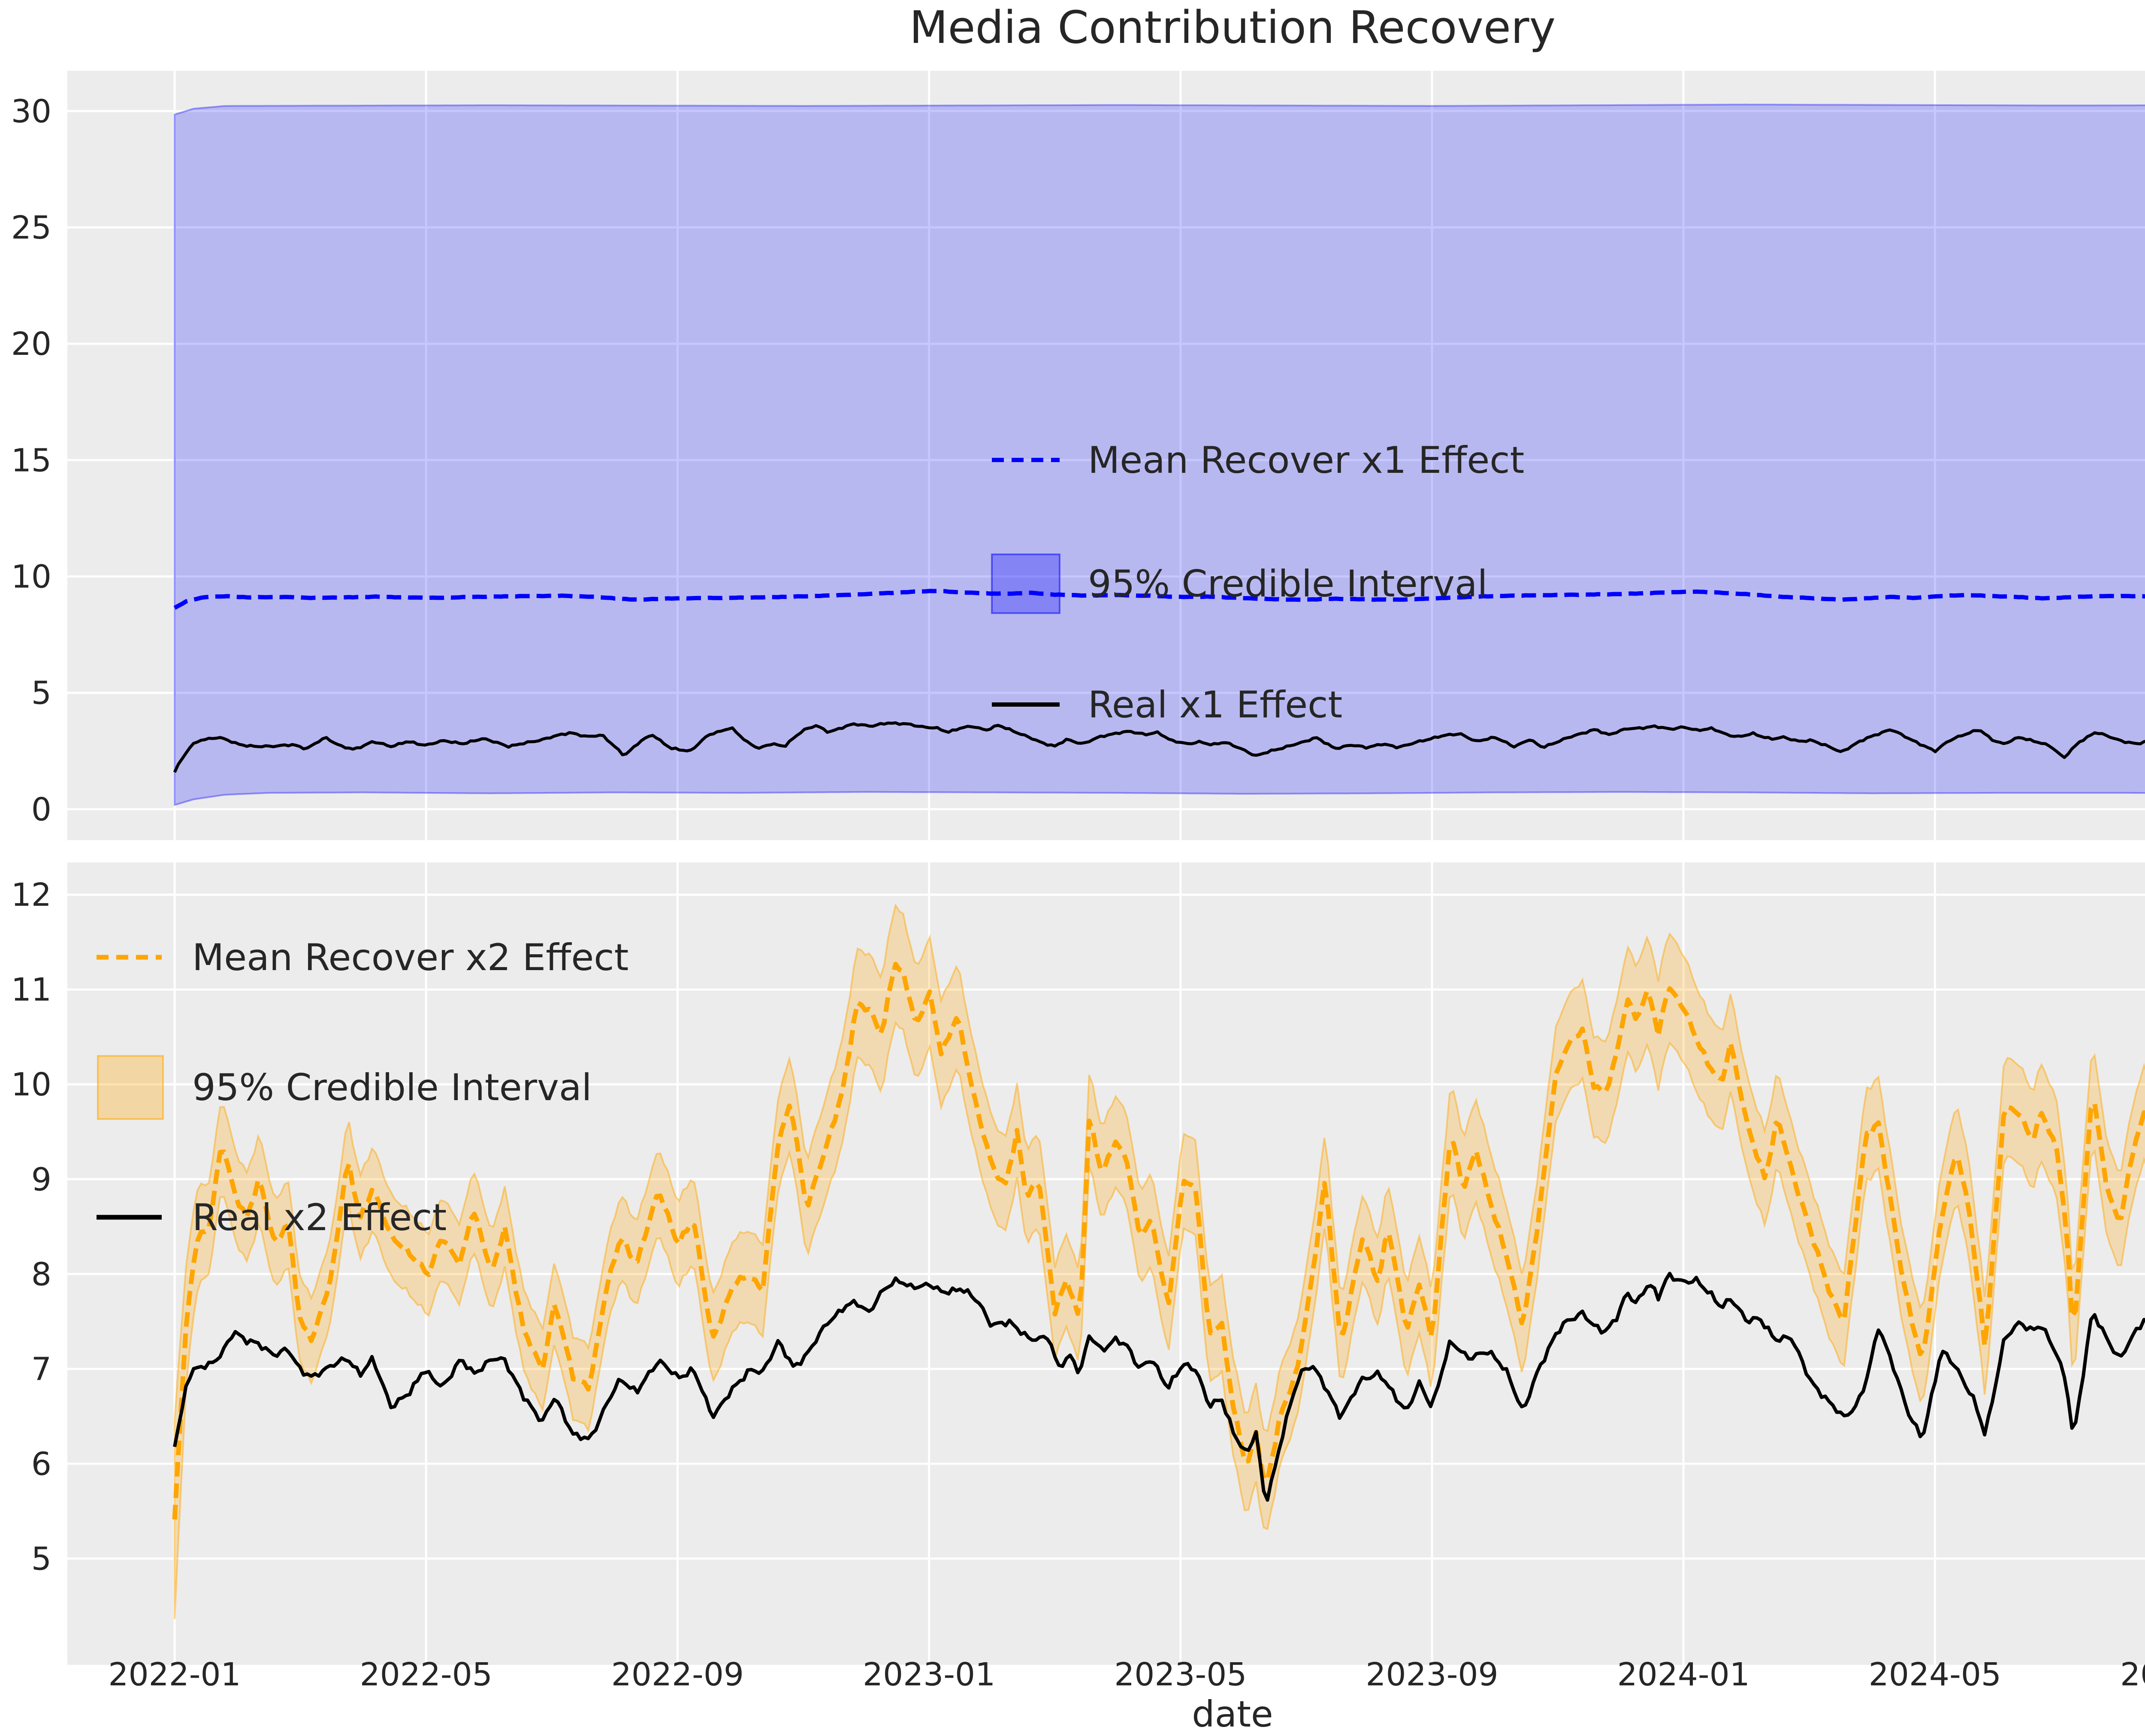 The width and height of the screenshot is (2145, 1736). Describe the element at coordinates (1935, 1674) in the screenshot. I see `x-tick-label: 2024-05` at that location.